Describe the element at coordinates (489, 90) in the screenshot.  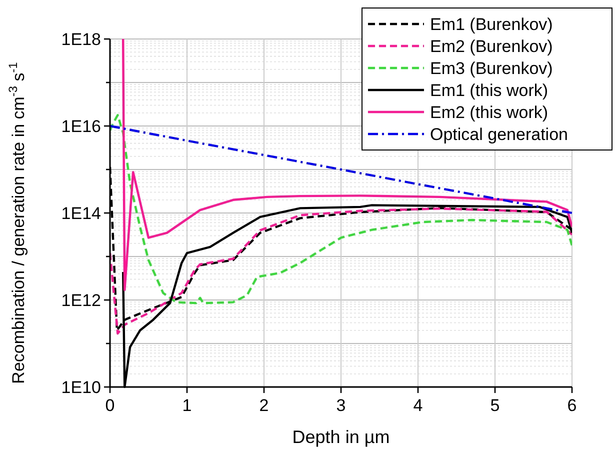
I see `legend-label: Em1 (this work)` at that location.